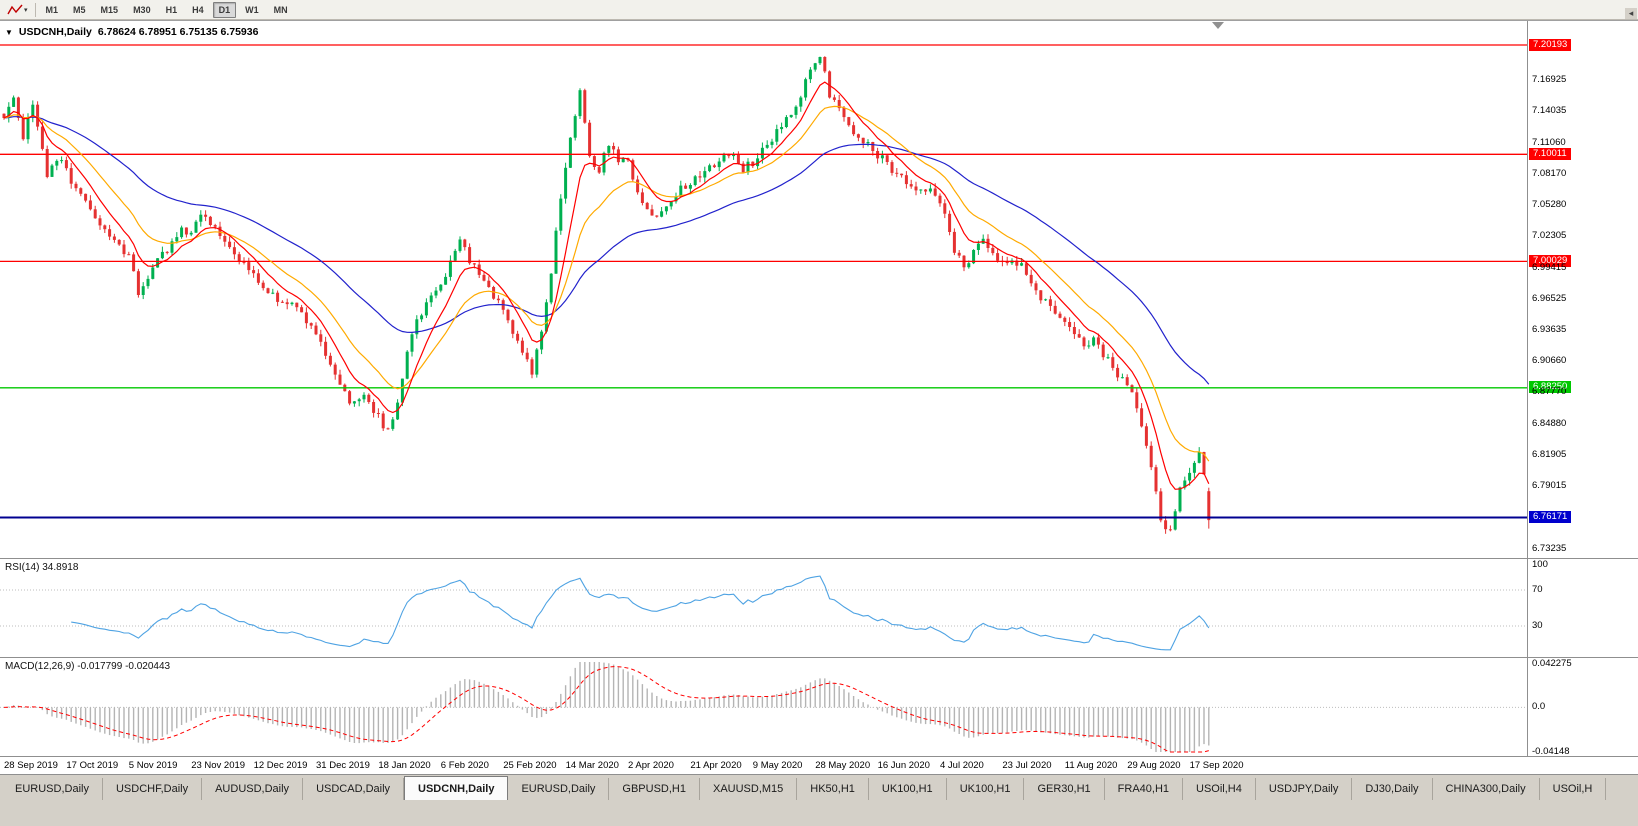 This screenshot has height=826, width=1638. What do you see at coordinates (1064, 789) in the screenshot?
I see `chart-tab-ger30-h1: GER30,H1` at bounding box center [1064, 789].